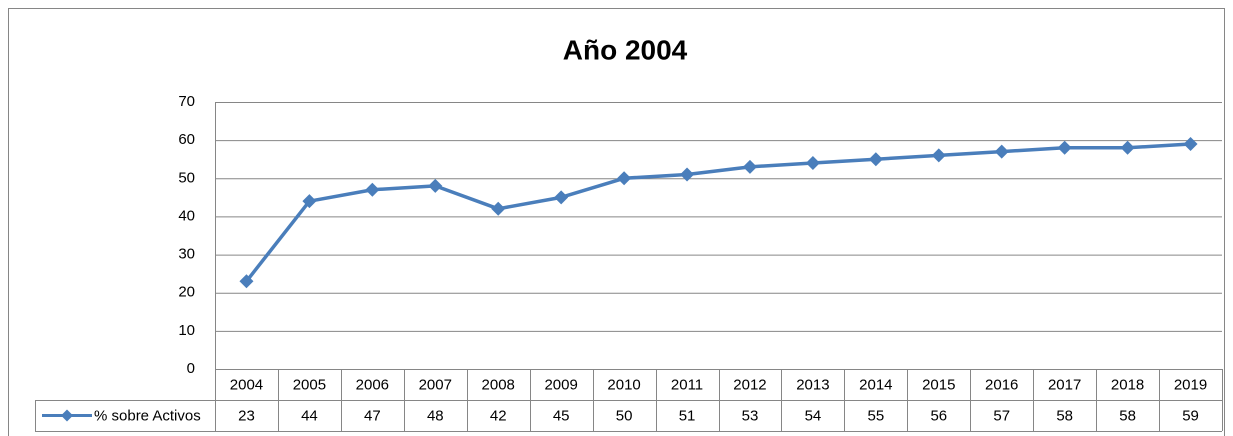 This screenshot has width=1233, height=436. Describe the element at coordinates (813, 415) in the screenshot. I see `table-value: 54` at that location.